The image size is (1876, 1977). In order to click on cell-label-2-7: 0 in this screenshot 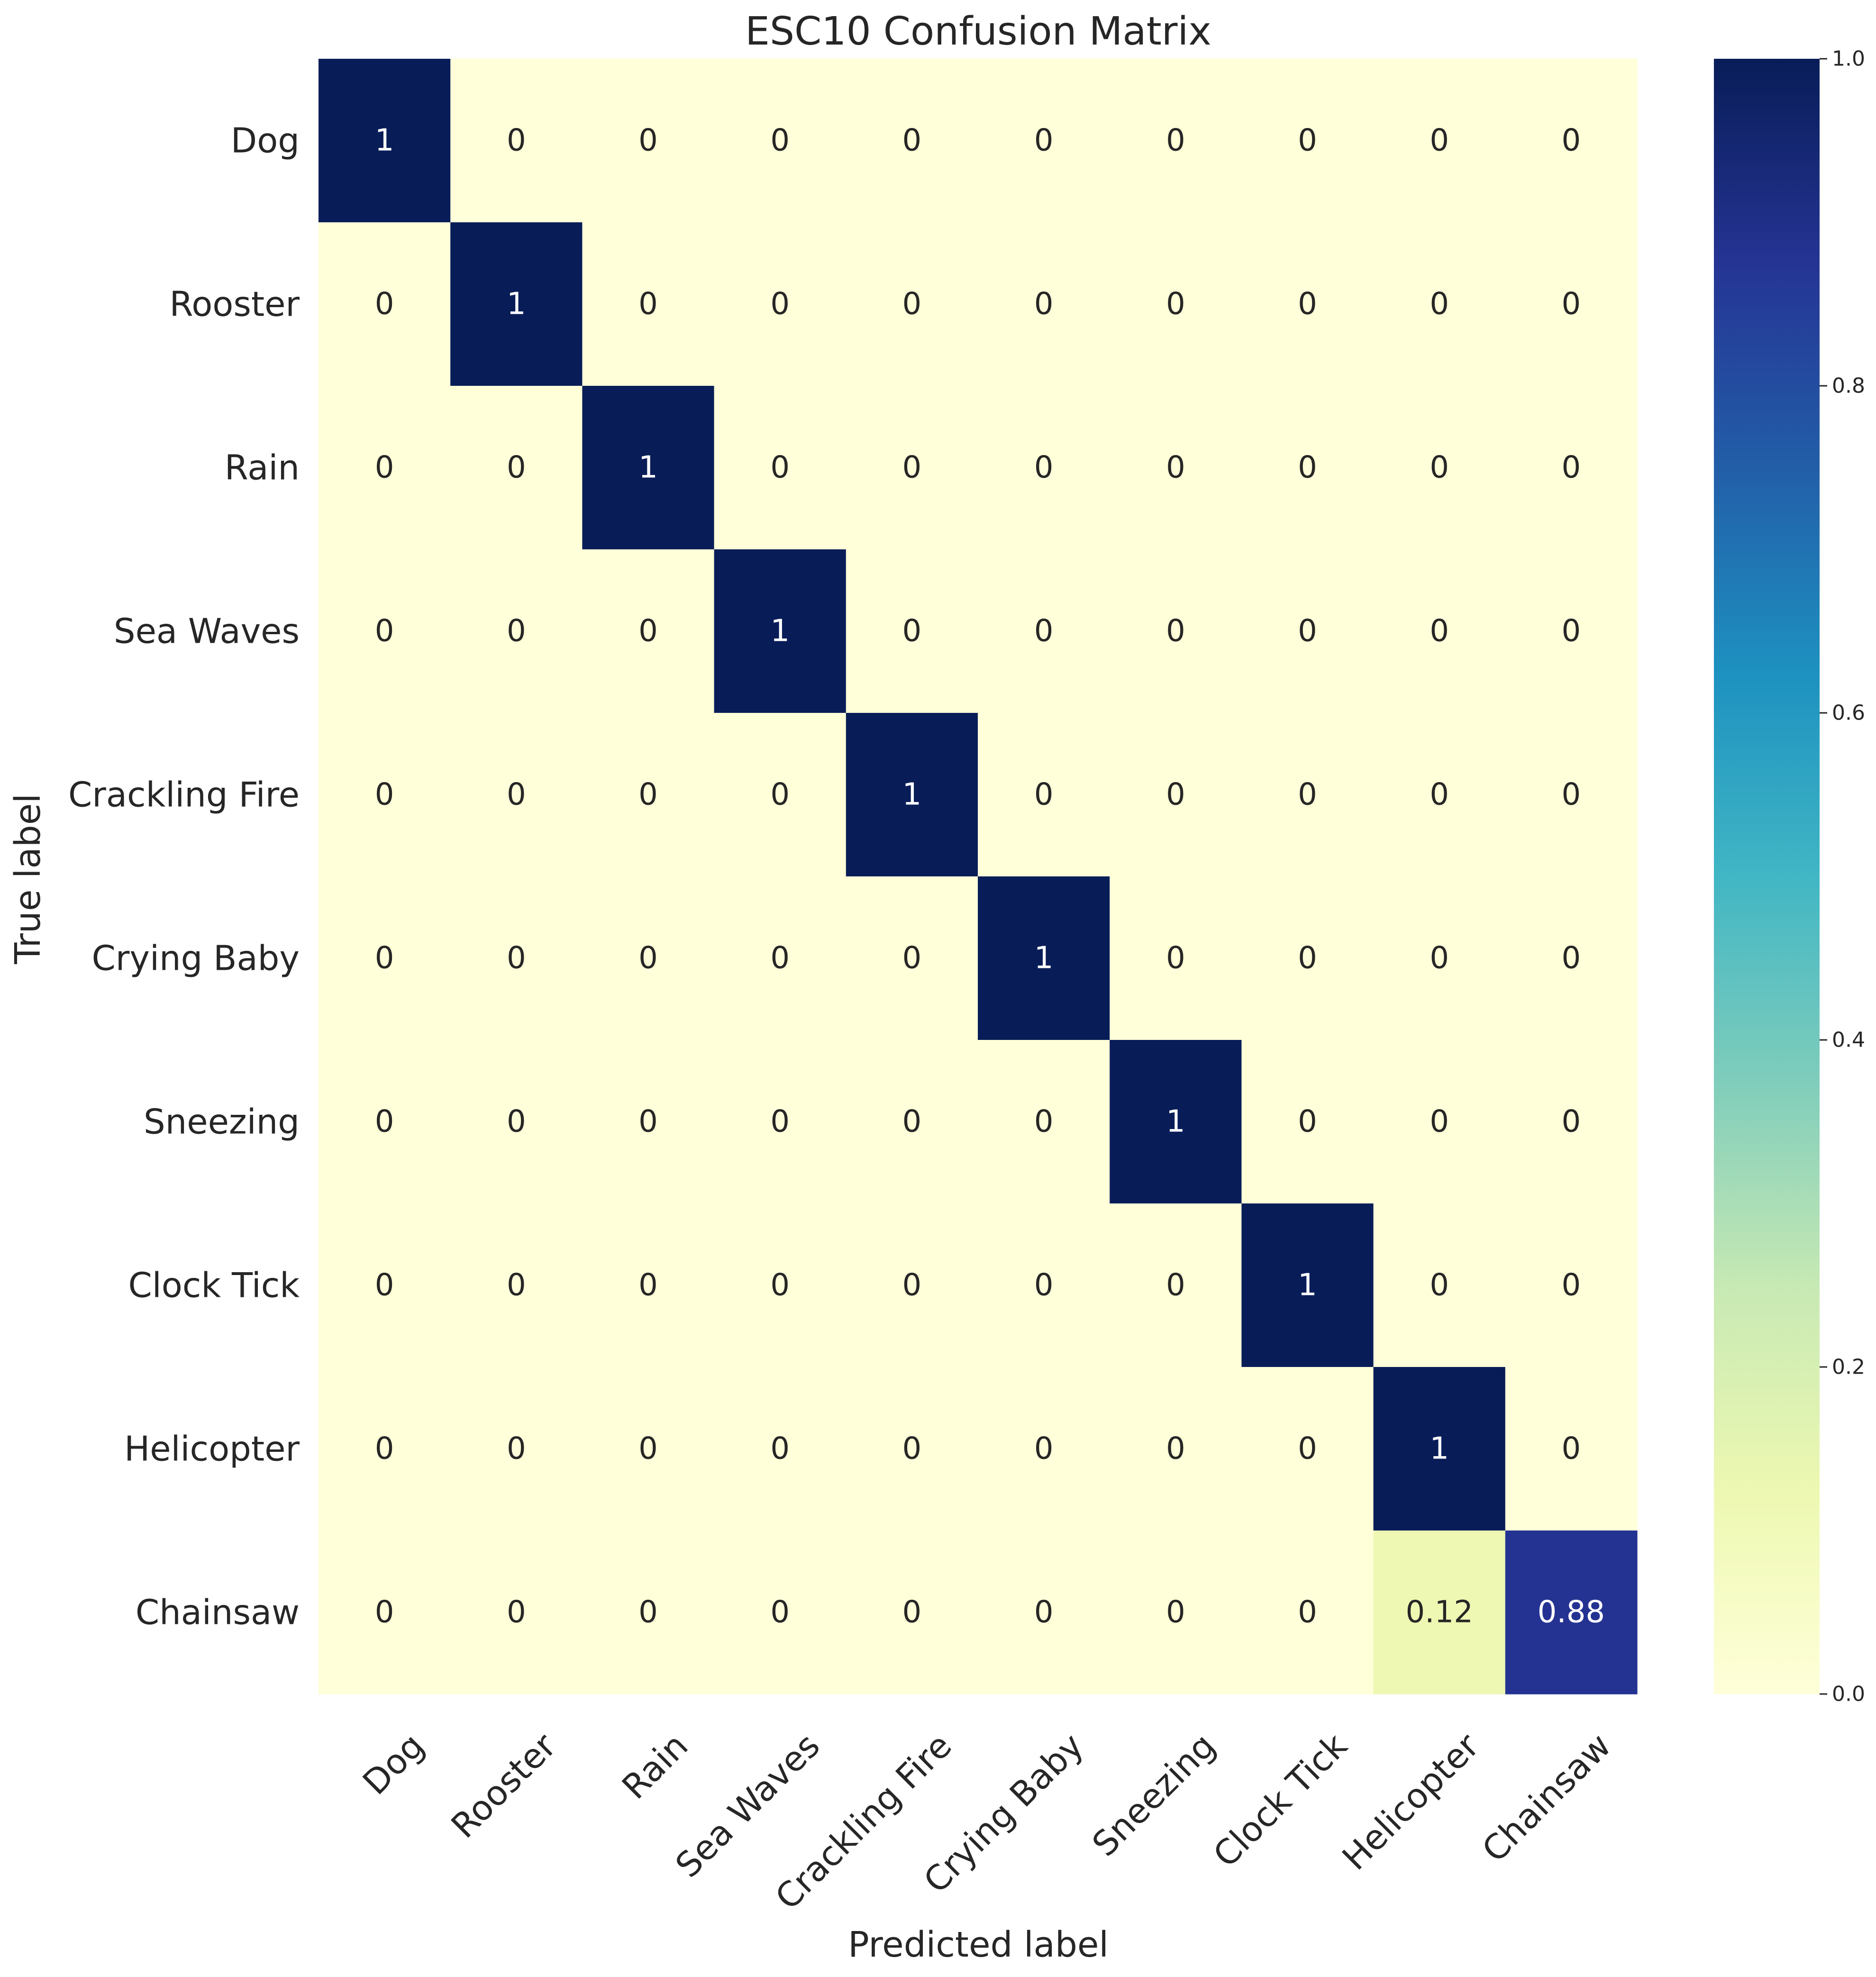, I will do `click(1307, 467)`.